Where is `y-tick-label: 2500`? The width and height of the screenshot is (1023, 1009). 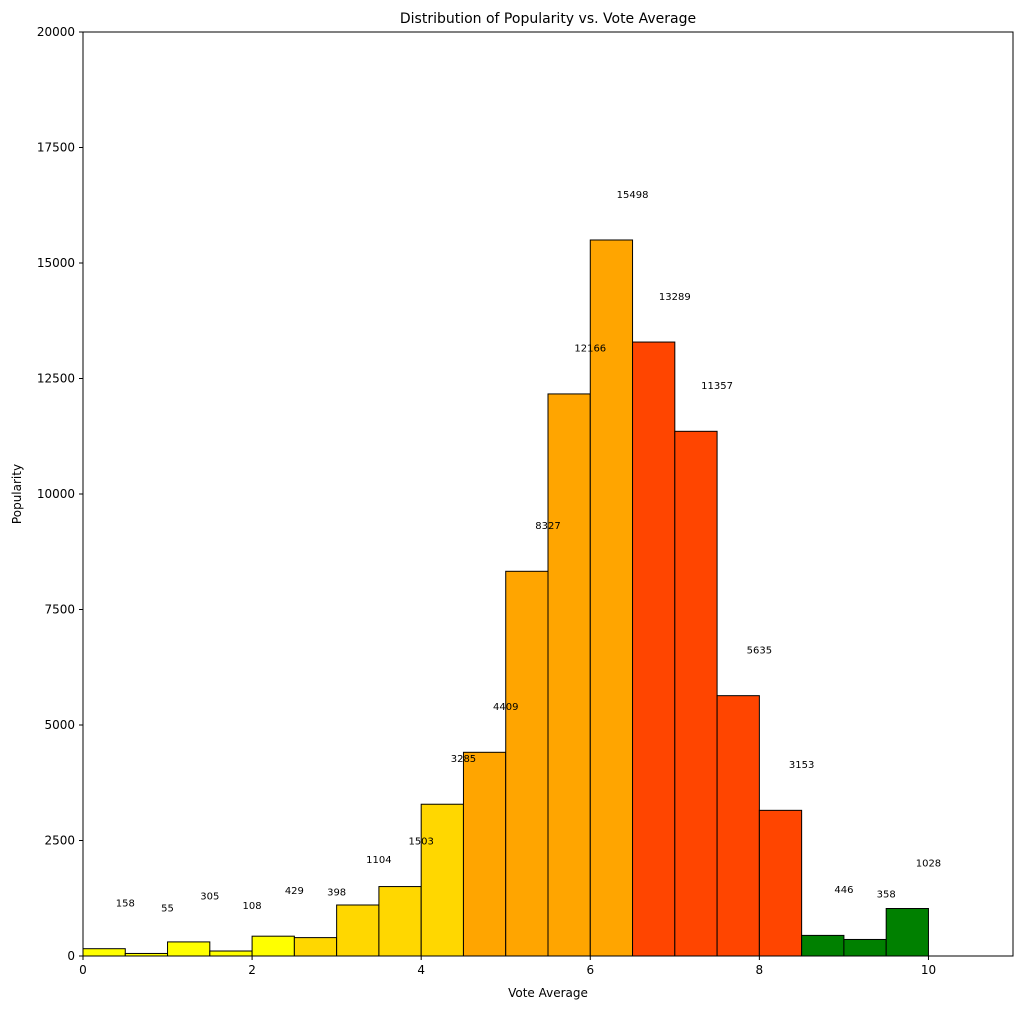 y-tick-label: 2500 is located at coordinates (59, 841).